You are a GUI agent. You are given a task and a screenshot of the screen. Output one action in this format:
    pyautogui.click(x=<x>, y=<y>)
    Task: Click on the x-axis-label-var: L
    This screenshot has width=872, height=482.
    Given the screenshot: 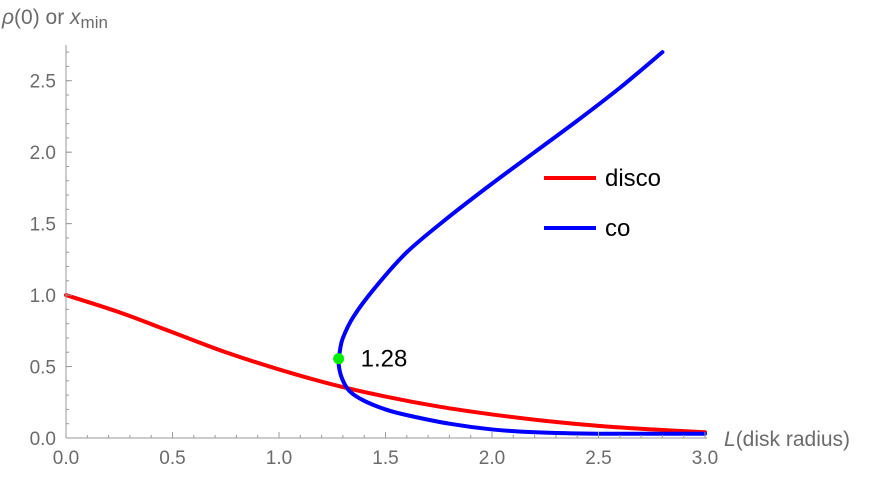 What is the action you would take?
    pyautogui.click(x=730, y=439)
    